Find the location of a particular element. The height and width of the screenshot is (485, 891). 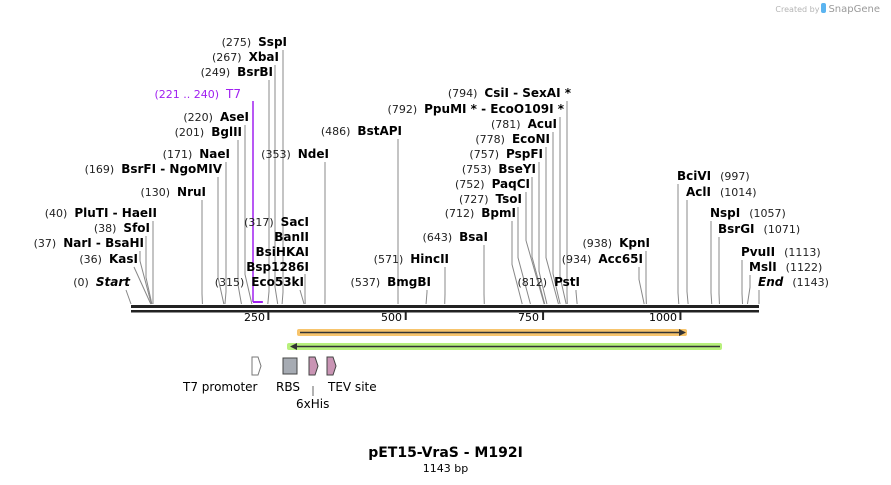

site-name: BsrGI is located at coordinates (736, 229).